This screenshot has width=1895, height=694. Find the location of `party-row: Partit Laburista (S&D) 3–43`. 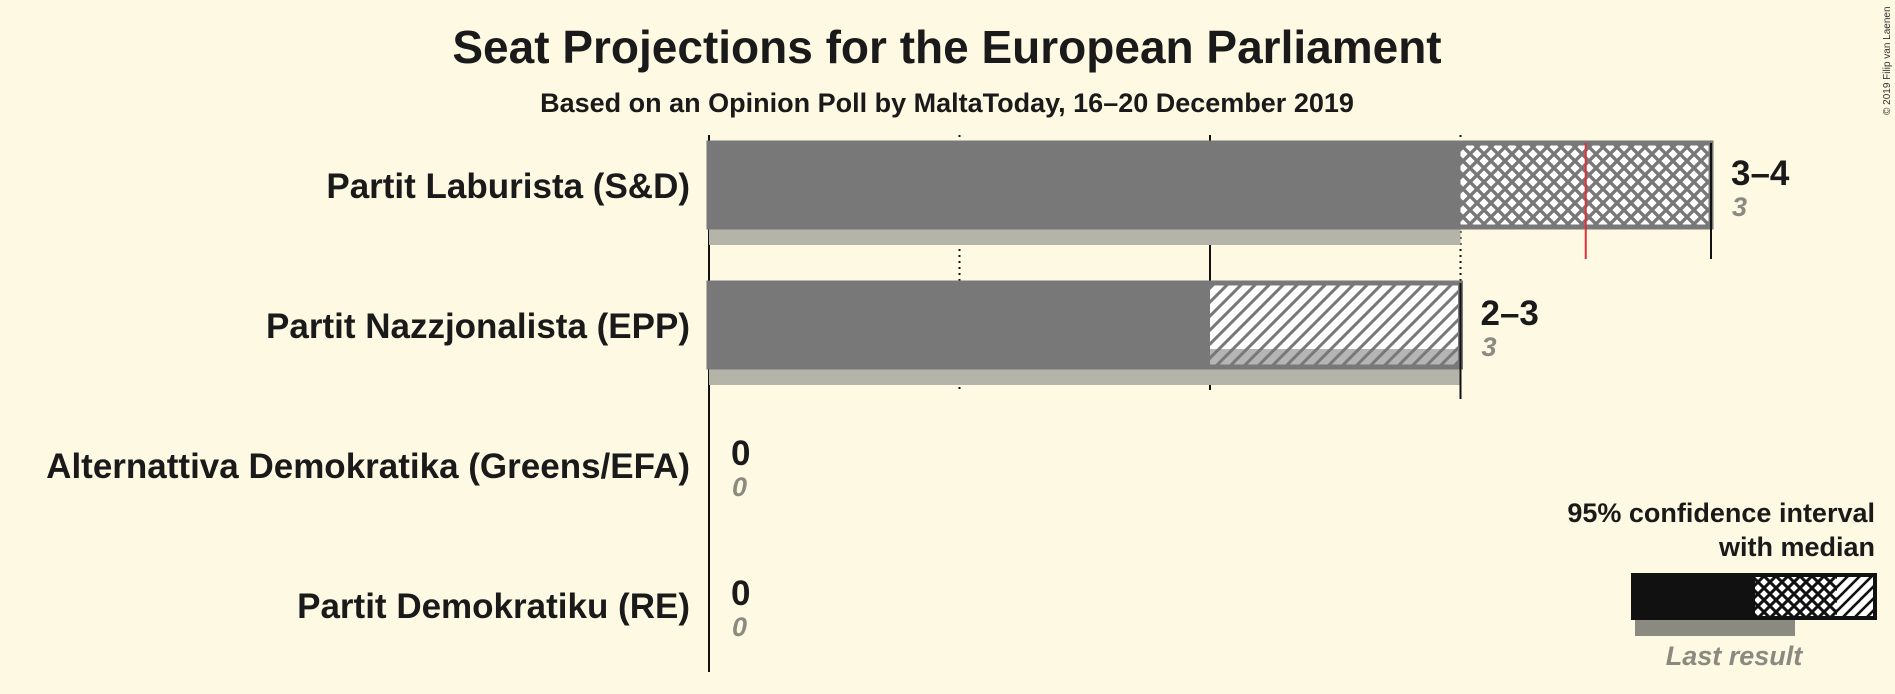

party-row: Partit Laburista (S&D) 3–43 is located at coordinates (1058, 199).